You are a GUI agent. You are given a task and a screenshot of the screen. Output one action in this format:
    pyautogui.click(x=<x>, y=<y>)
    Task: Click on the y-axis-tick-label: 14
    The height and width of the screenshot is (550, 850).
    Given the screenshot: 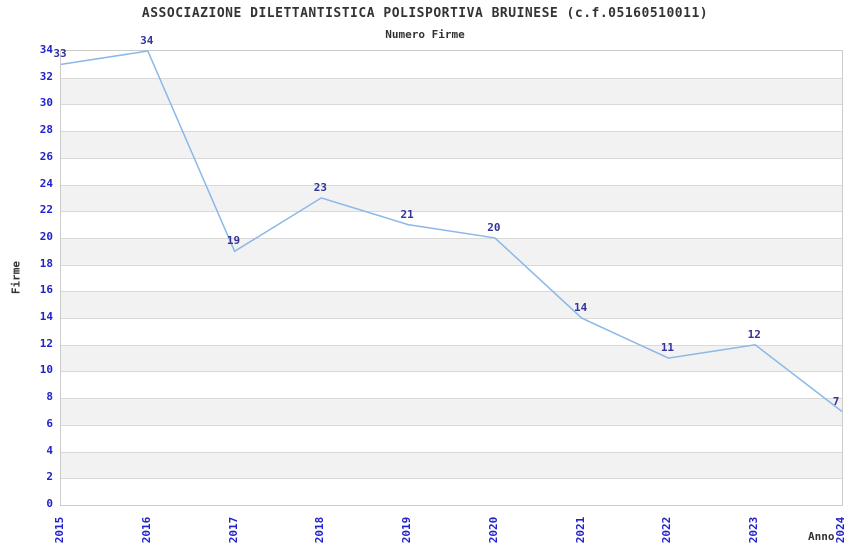 What is the action you would take?
    pyautogui.click(x=46, y=317)
    